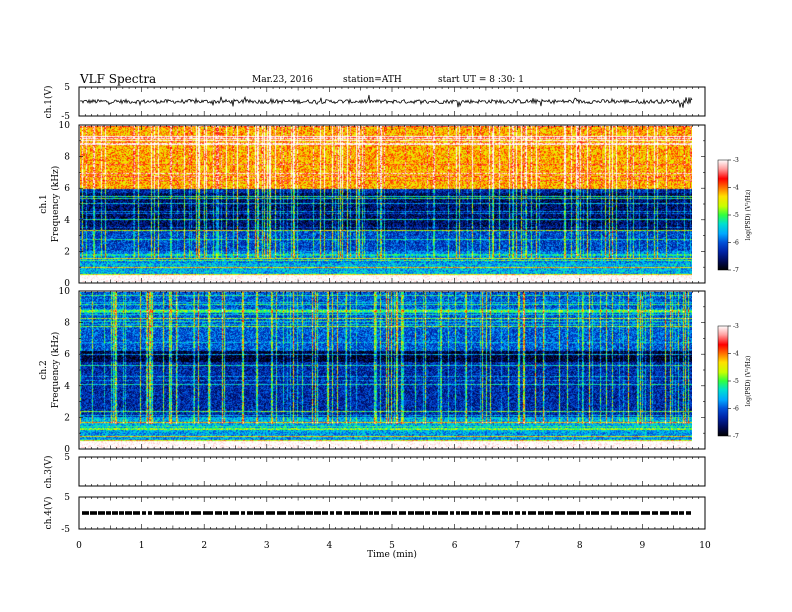 Image resolution: width=792 pixels, height=612 pixels. What do you see at coordinates (643, 546) in the screenshot?
I see `x-tick-label: 9` at bounding box center [643, 546].